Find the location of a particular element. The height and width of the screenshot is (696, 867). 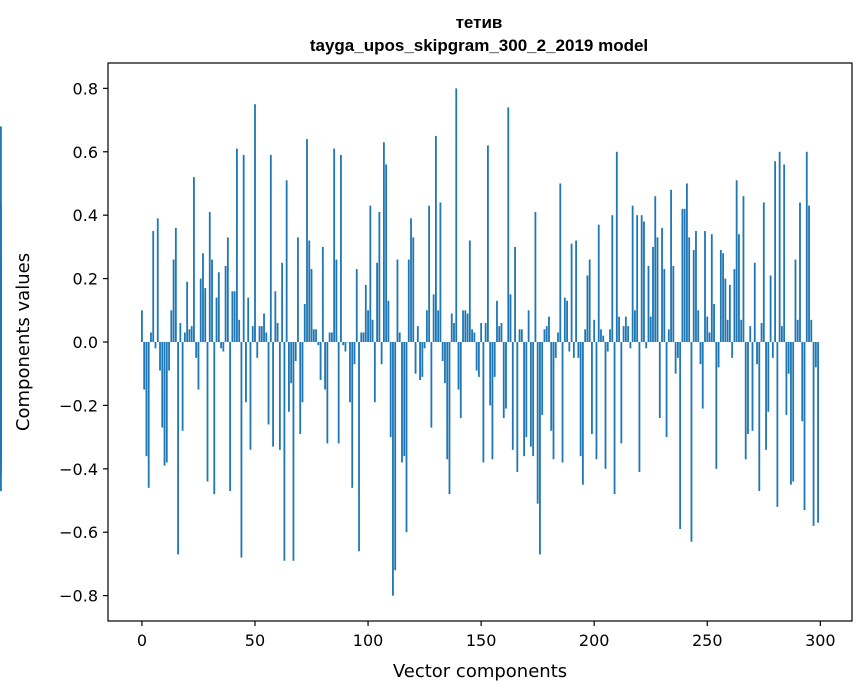

x-axis-ticks: 0 50 100 150 200 250 300 is located at coordinates (486, 635).